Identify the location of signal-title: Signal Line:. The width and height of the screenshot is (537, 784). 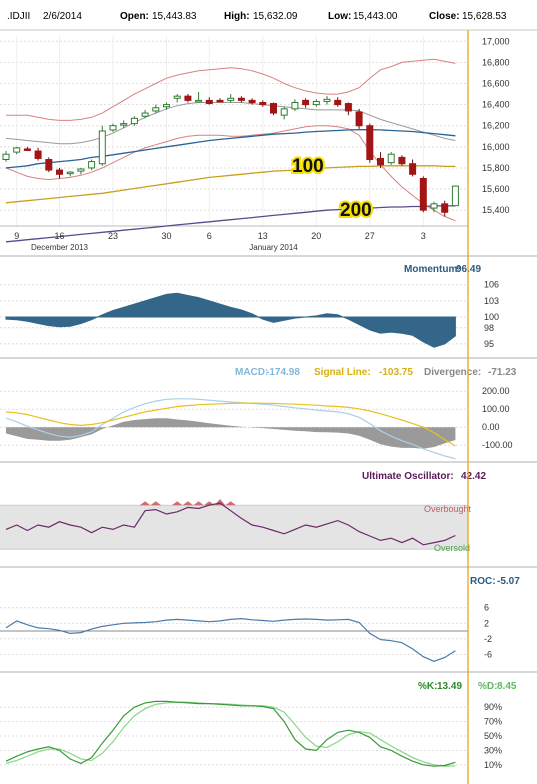
(342, 372).